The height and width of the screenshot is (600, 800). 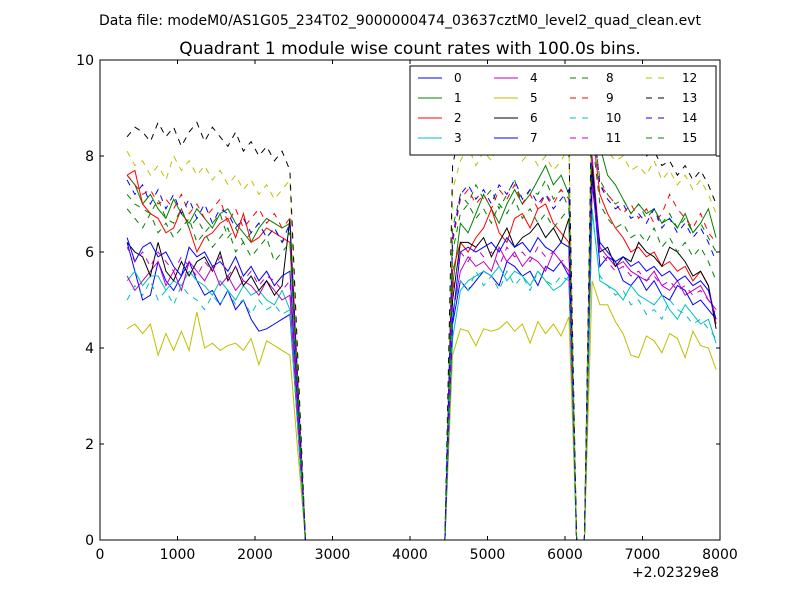 I want to click on y-tick-label: 10, so click(x=85, y=61).